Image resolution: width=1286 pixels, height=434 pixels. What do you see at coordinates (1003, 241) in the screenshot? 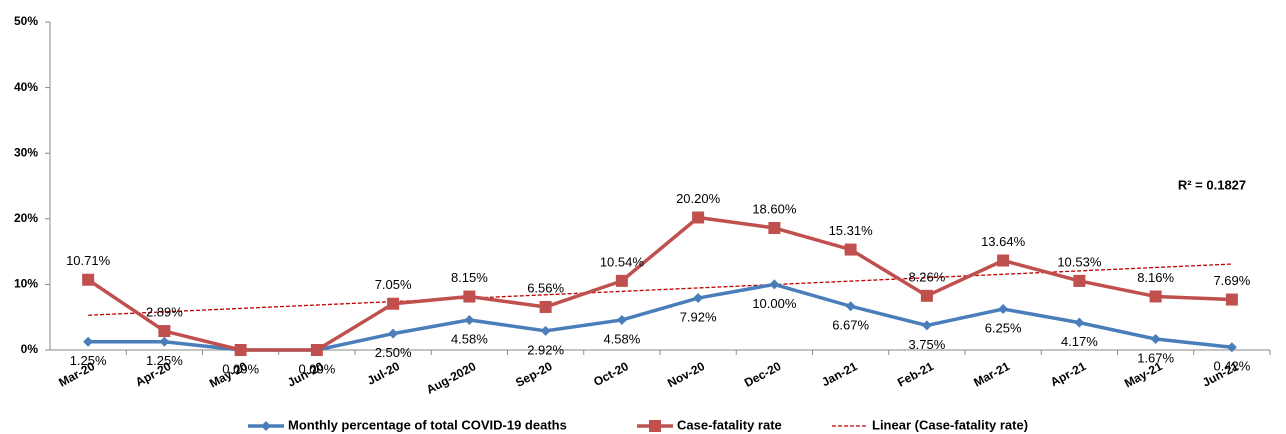
I see `data-label: 13.64%` at bounding box center [1003, 241].